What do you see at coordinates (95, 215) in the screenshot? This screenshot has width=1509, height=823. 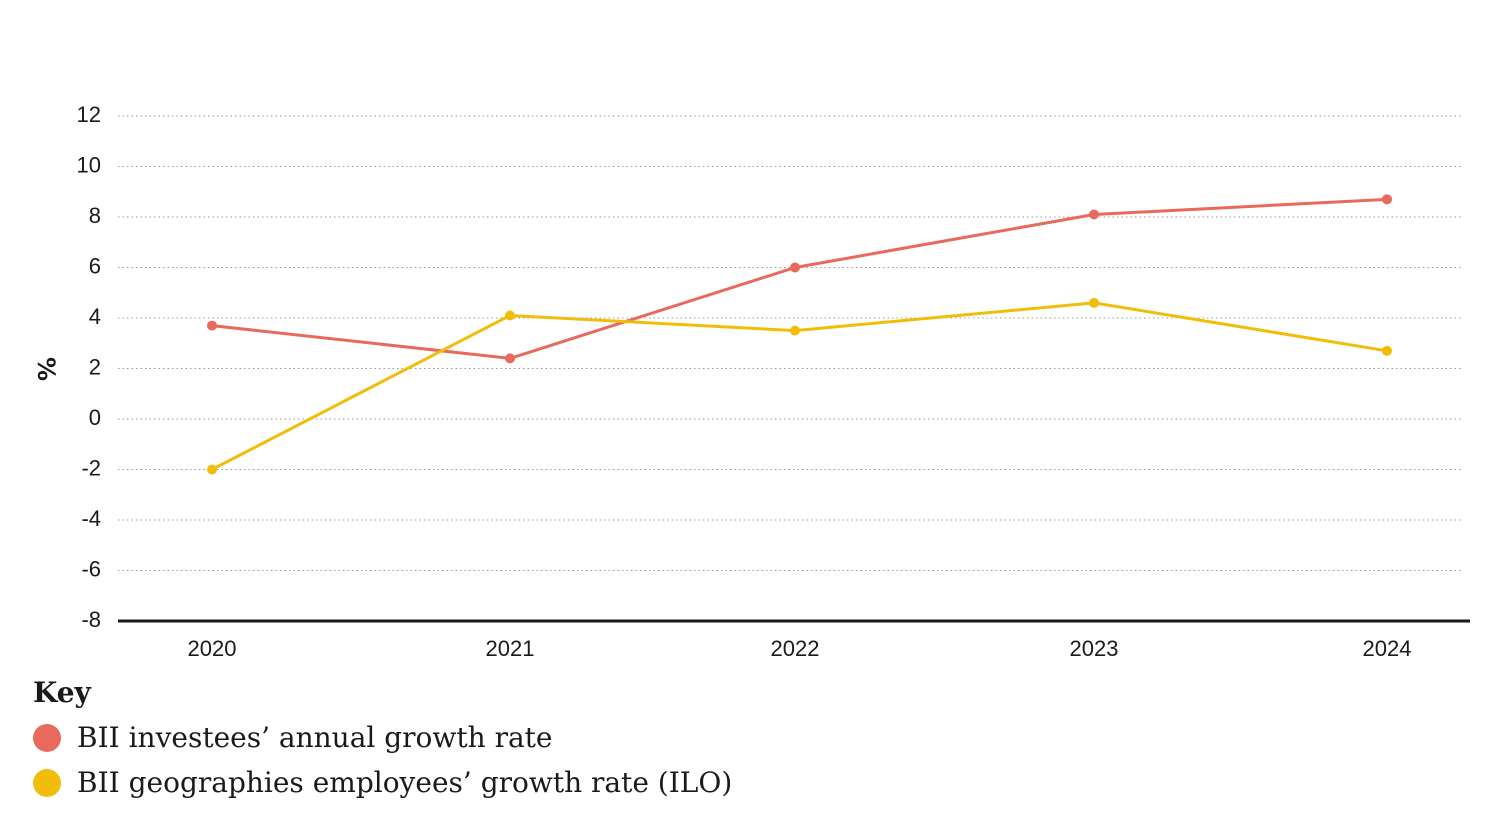 I see `y-tick-label: 8` at bounding box center [95, 215].